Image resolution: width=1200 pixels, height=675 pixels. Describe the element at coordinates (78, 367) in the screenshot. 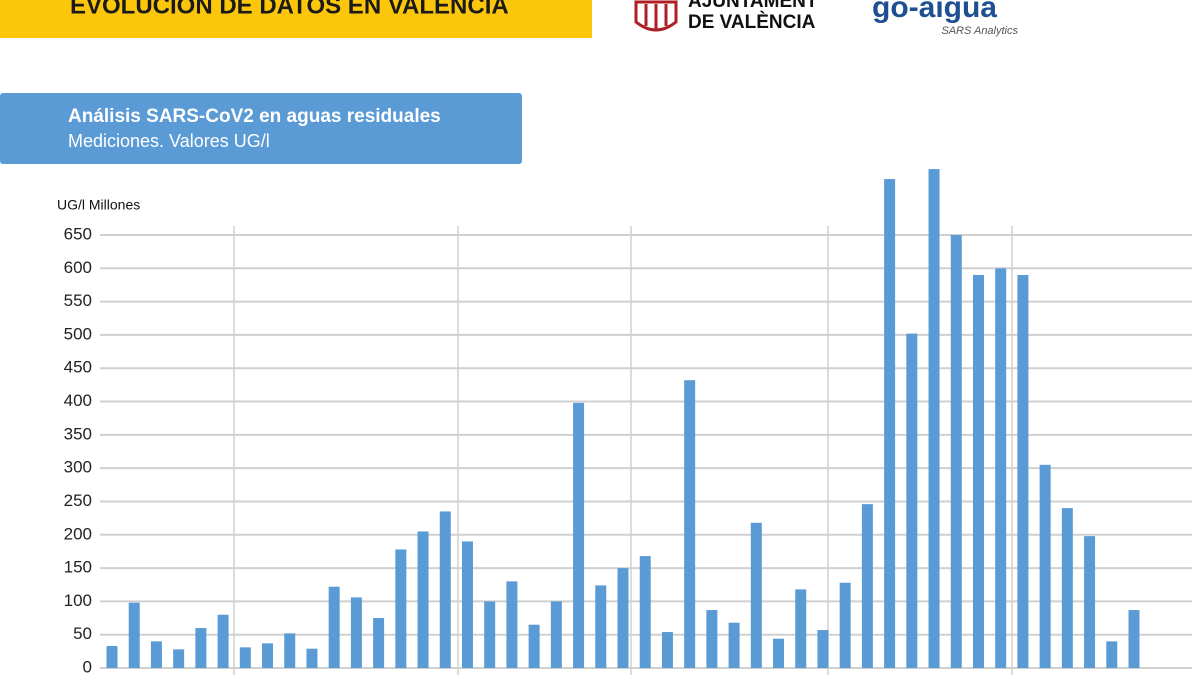

I see `y-tick-label: 450` at that location.